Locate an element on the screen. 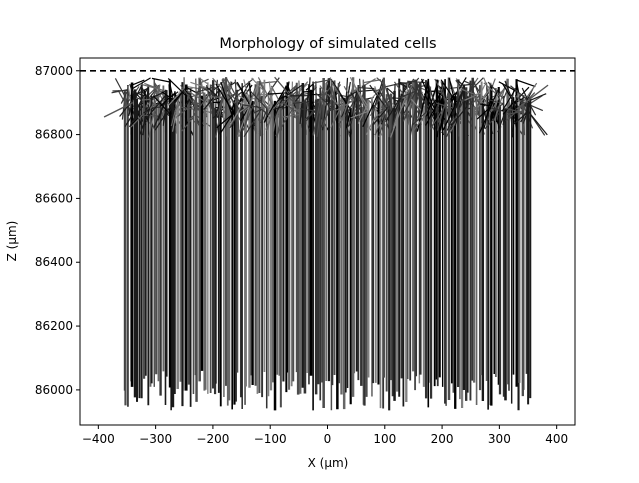 This screenshot has width=639, height=483. y-tick-label: 86600 is located at coordinates (54, 198).